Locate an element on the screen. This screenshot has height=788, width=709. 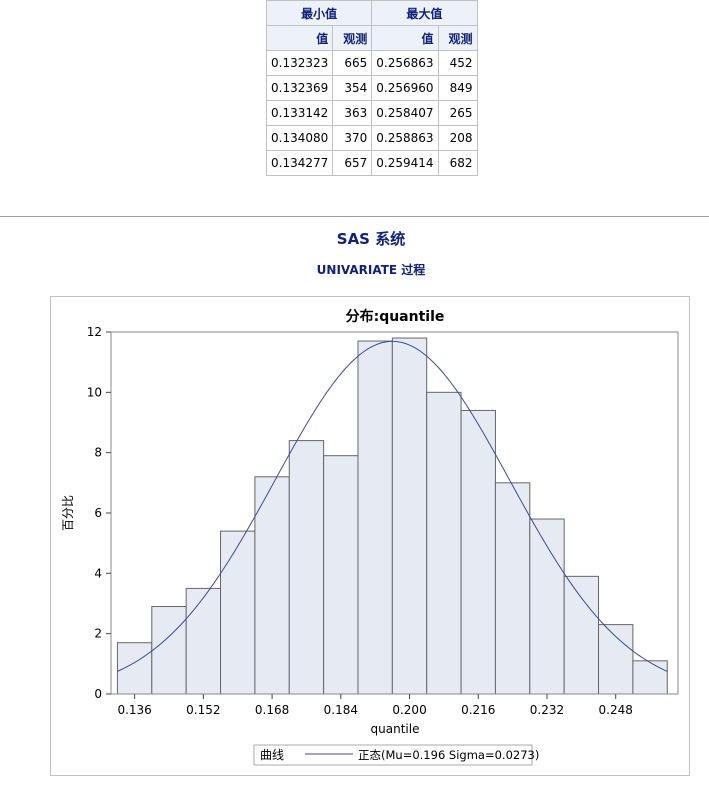
y-tick-label: 8 is located at coordinates (98, 453).